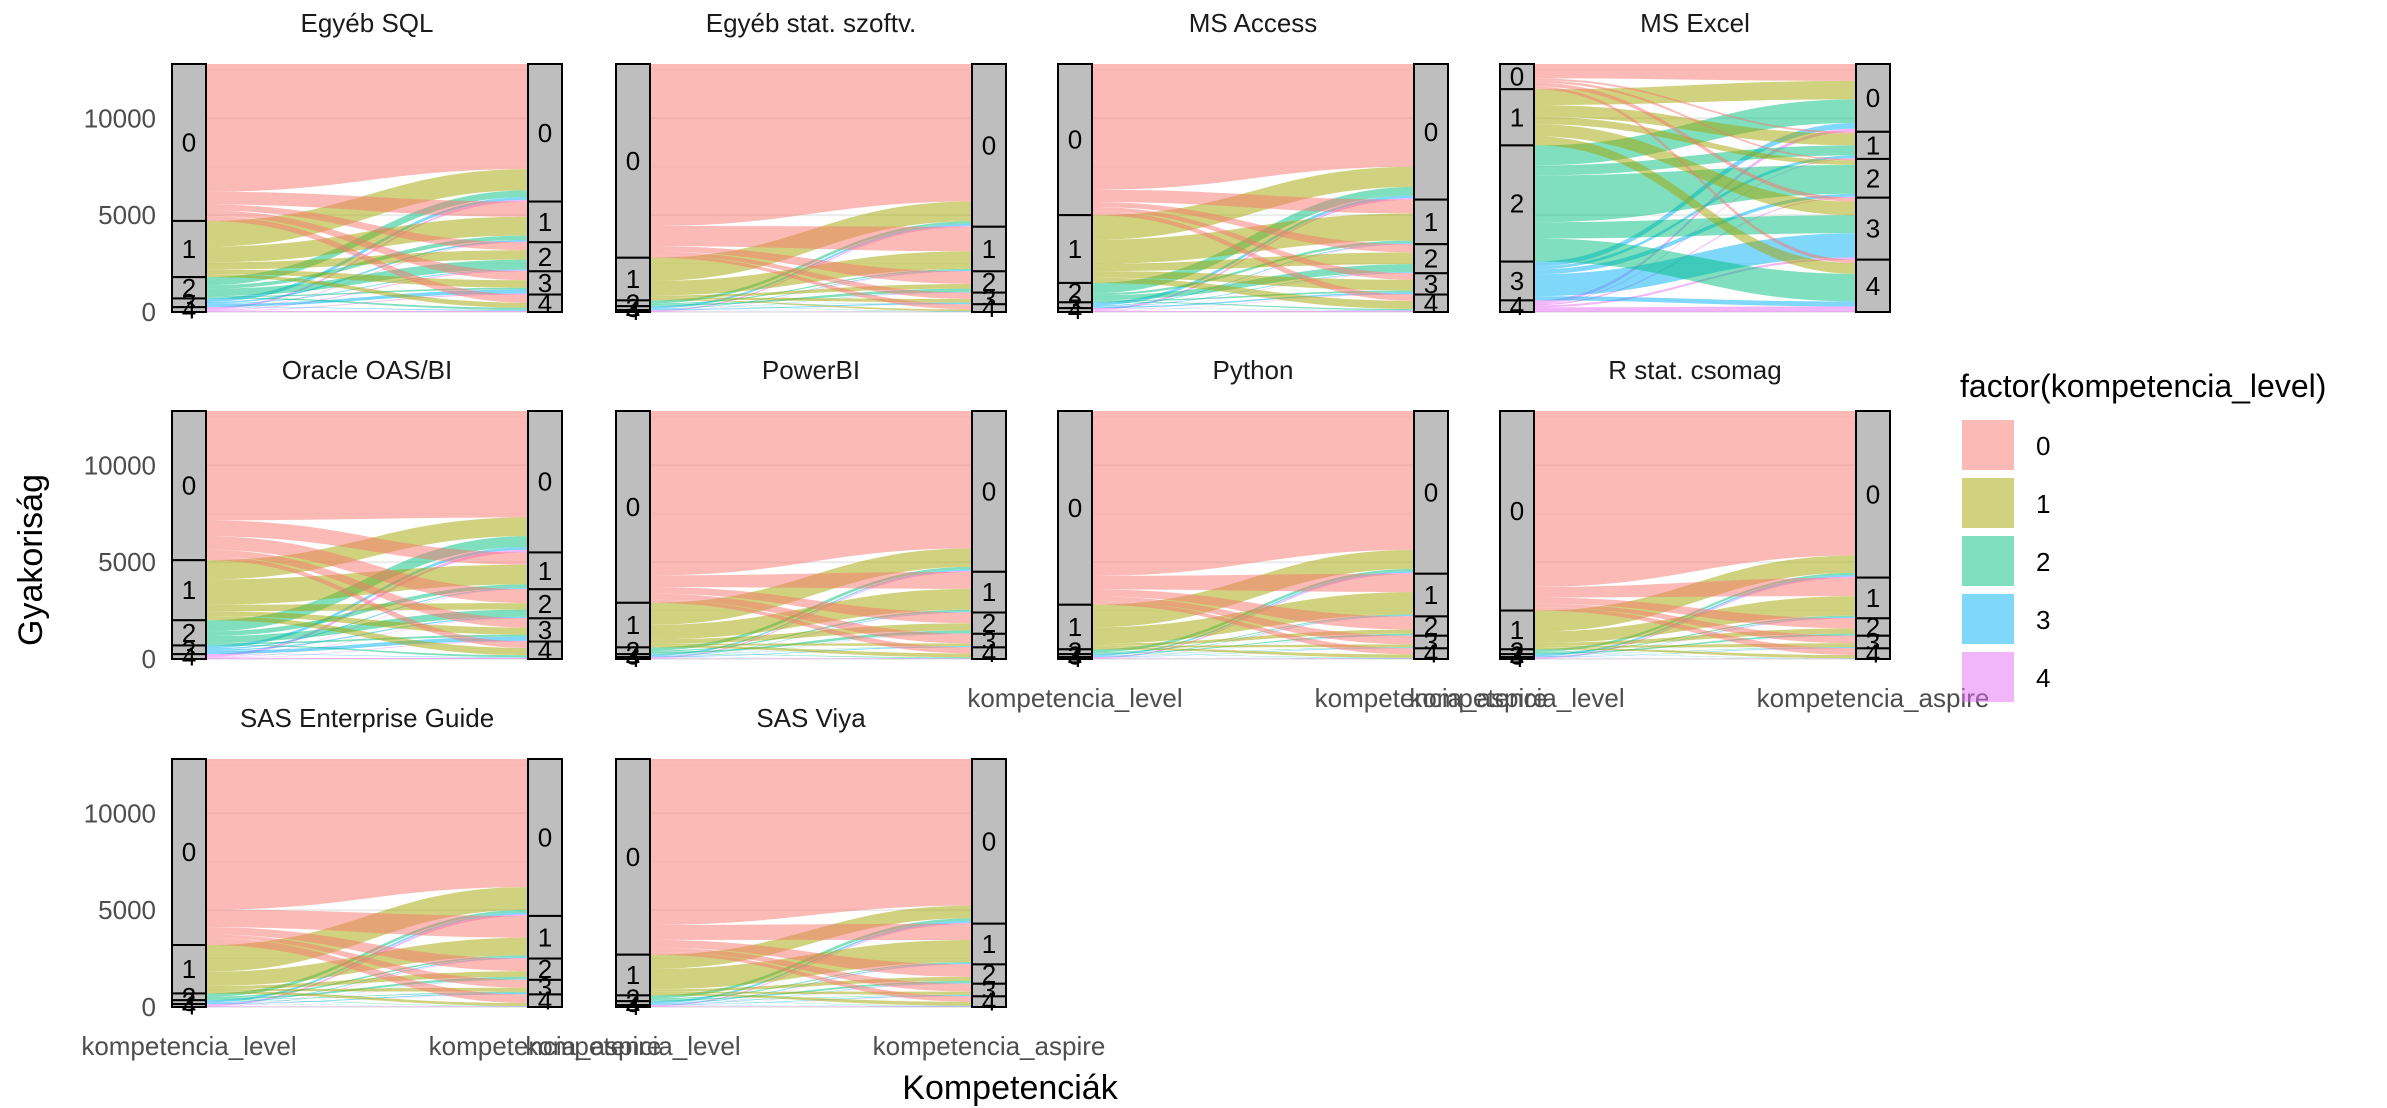  What do you see at coordinates (120, 118) in the screenshot?
I see `y-tick-label: 10000` at bounding box center [120, 118].